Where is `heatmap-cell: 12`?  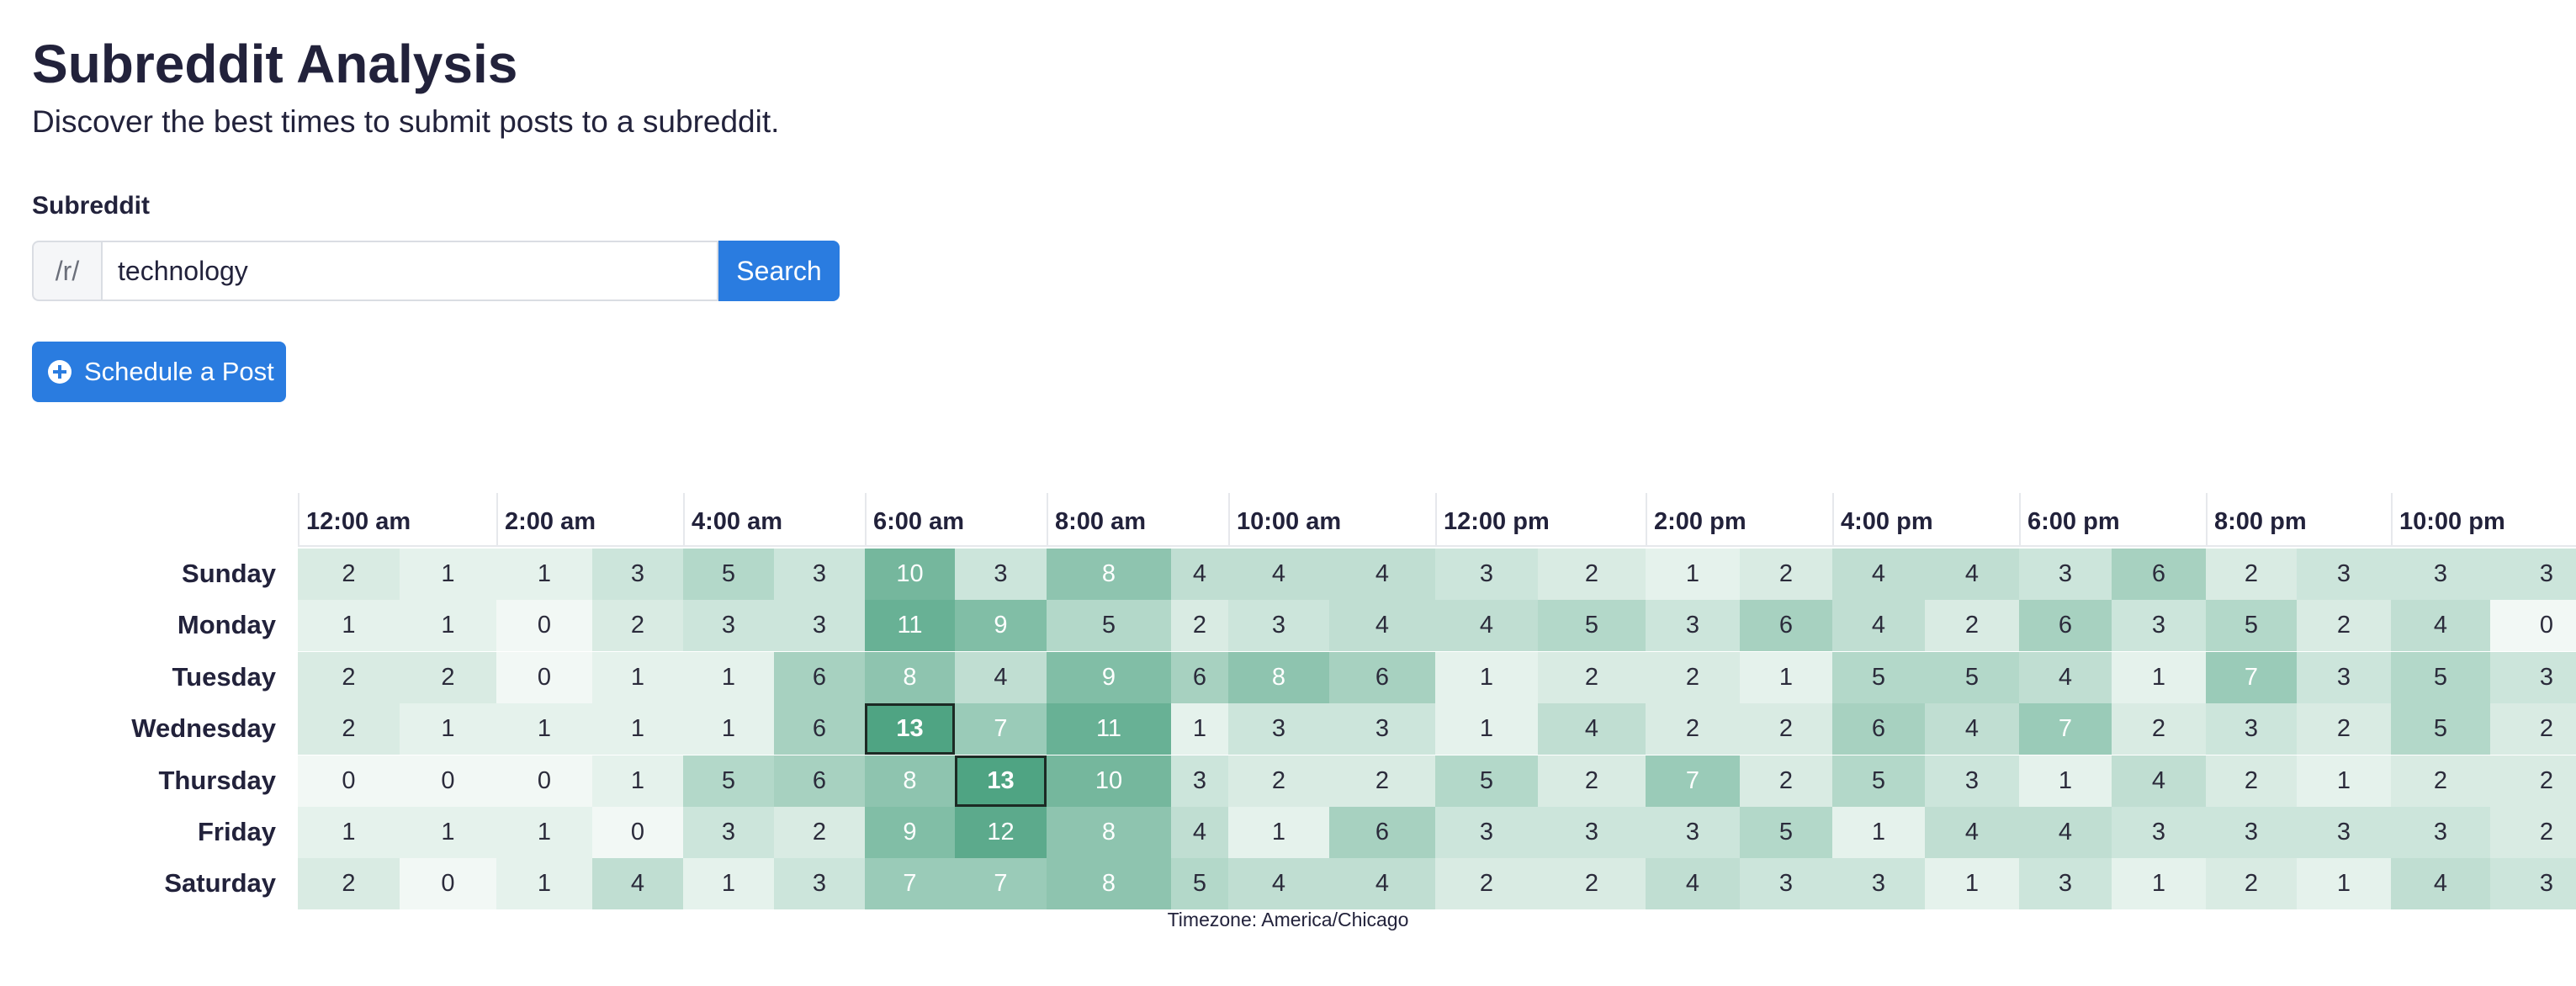 heatmap-cell: 12 is located at coordinates (1001, 832).